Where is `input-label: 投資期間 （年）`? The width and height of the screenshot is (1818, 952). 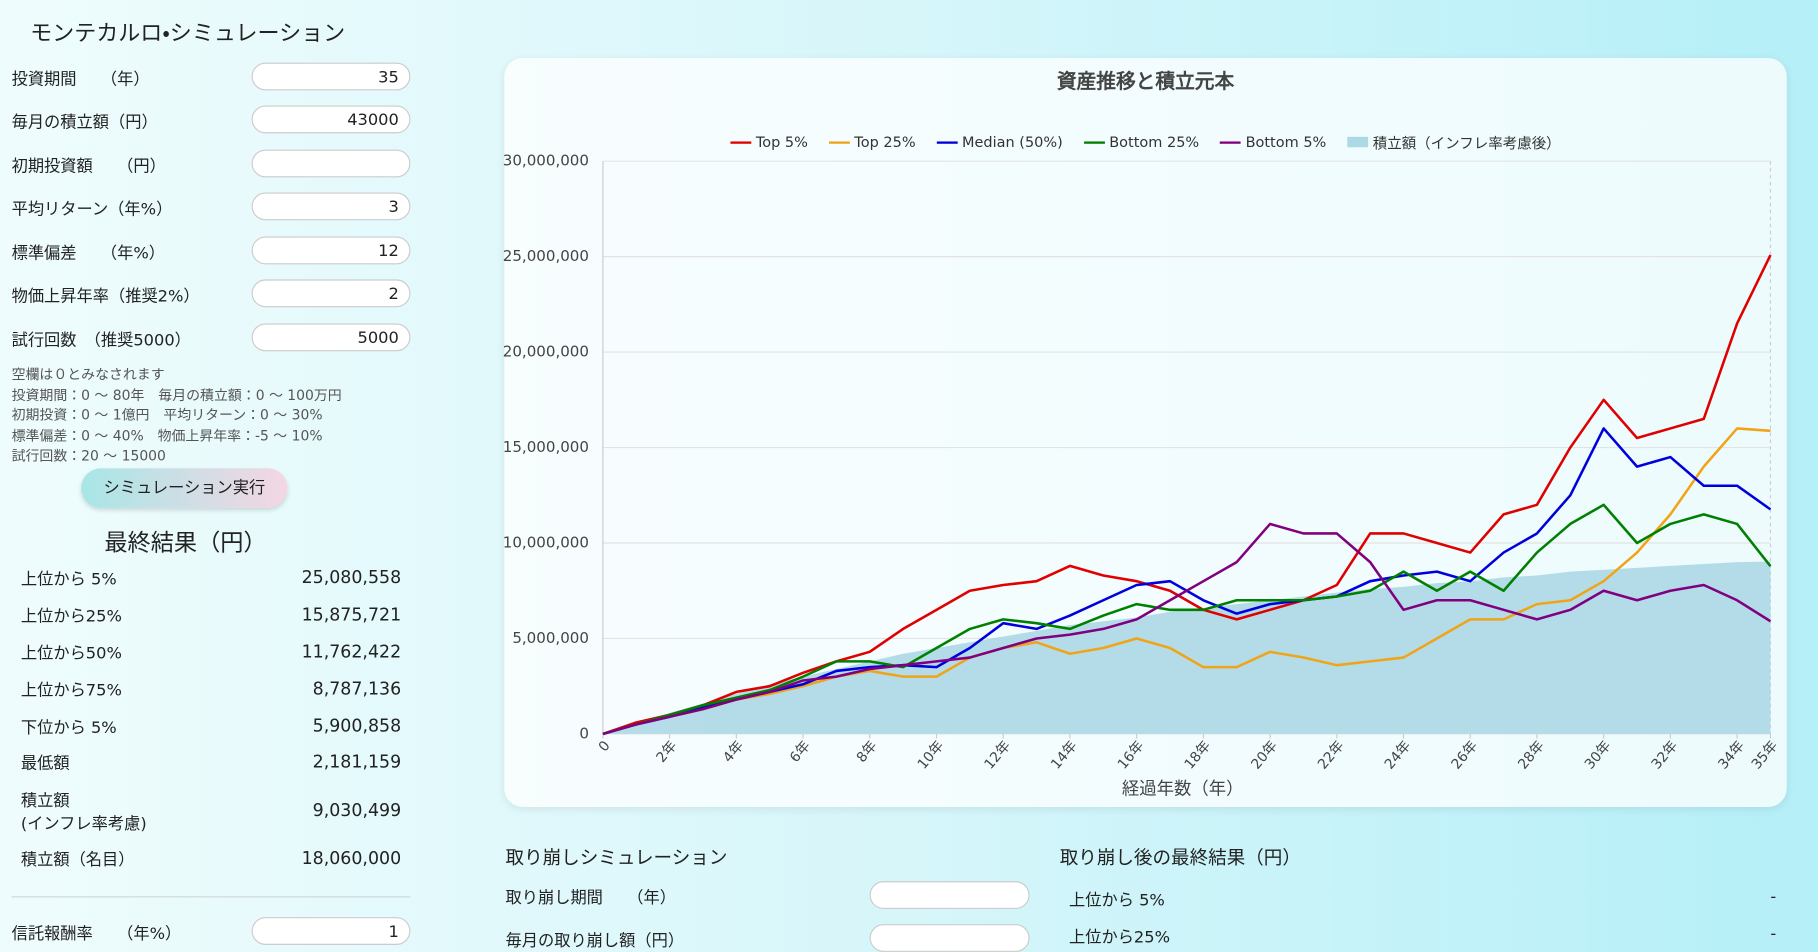 input-label: 投資期間 （年） is located at coordinates (80, 80).